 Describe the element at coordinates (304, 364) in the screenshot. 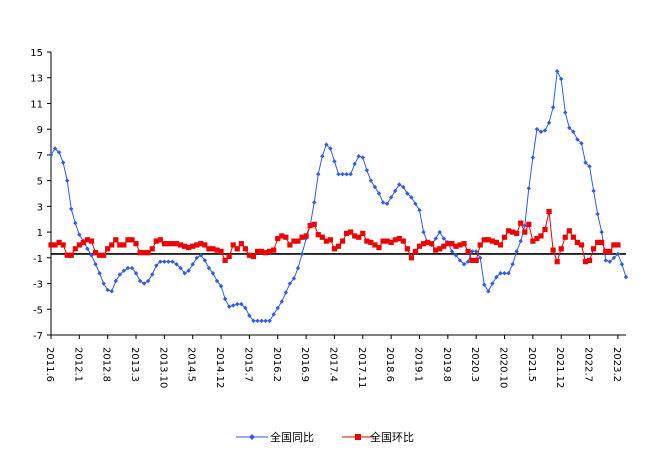

I see `x-tick-label: 2016.9` at that location.